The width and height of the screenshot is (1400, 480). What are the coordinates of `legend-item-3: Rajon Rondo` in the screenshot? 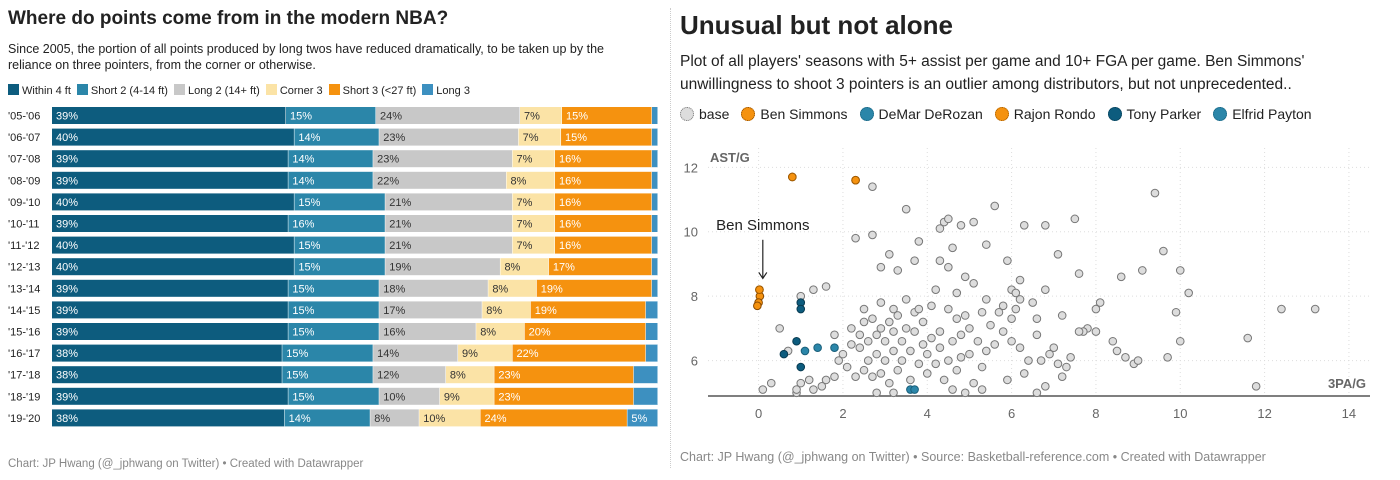 It's located at (1045, 114).